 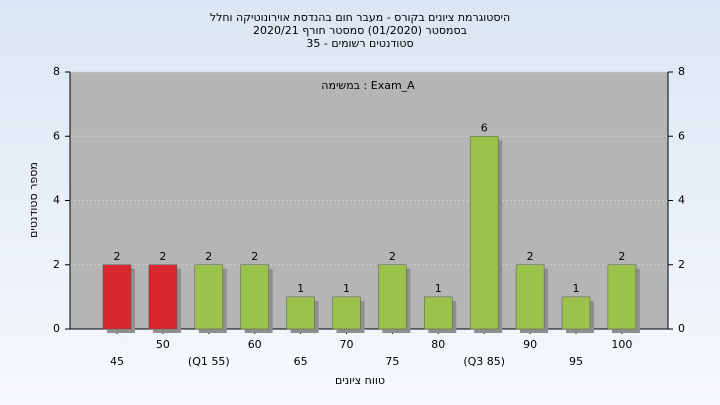 I want to click on chart-subtitle: בסמסטר (01/2020) סמסטר חורף 2020/21, so click(x=360, y=30).